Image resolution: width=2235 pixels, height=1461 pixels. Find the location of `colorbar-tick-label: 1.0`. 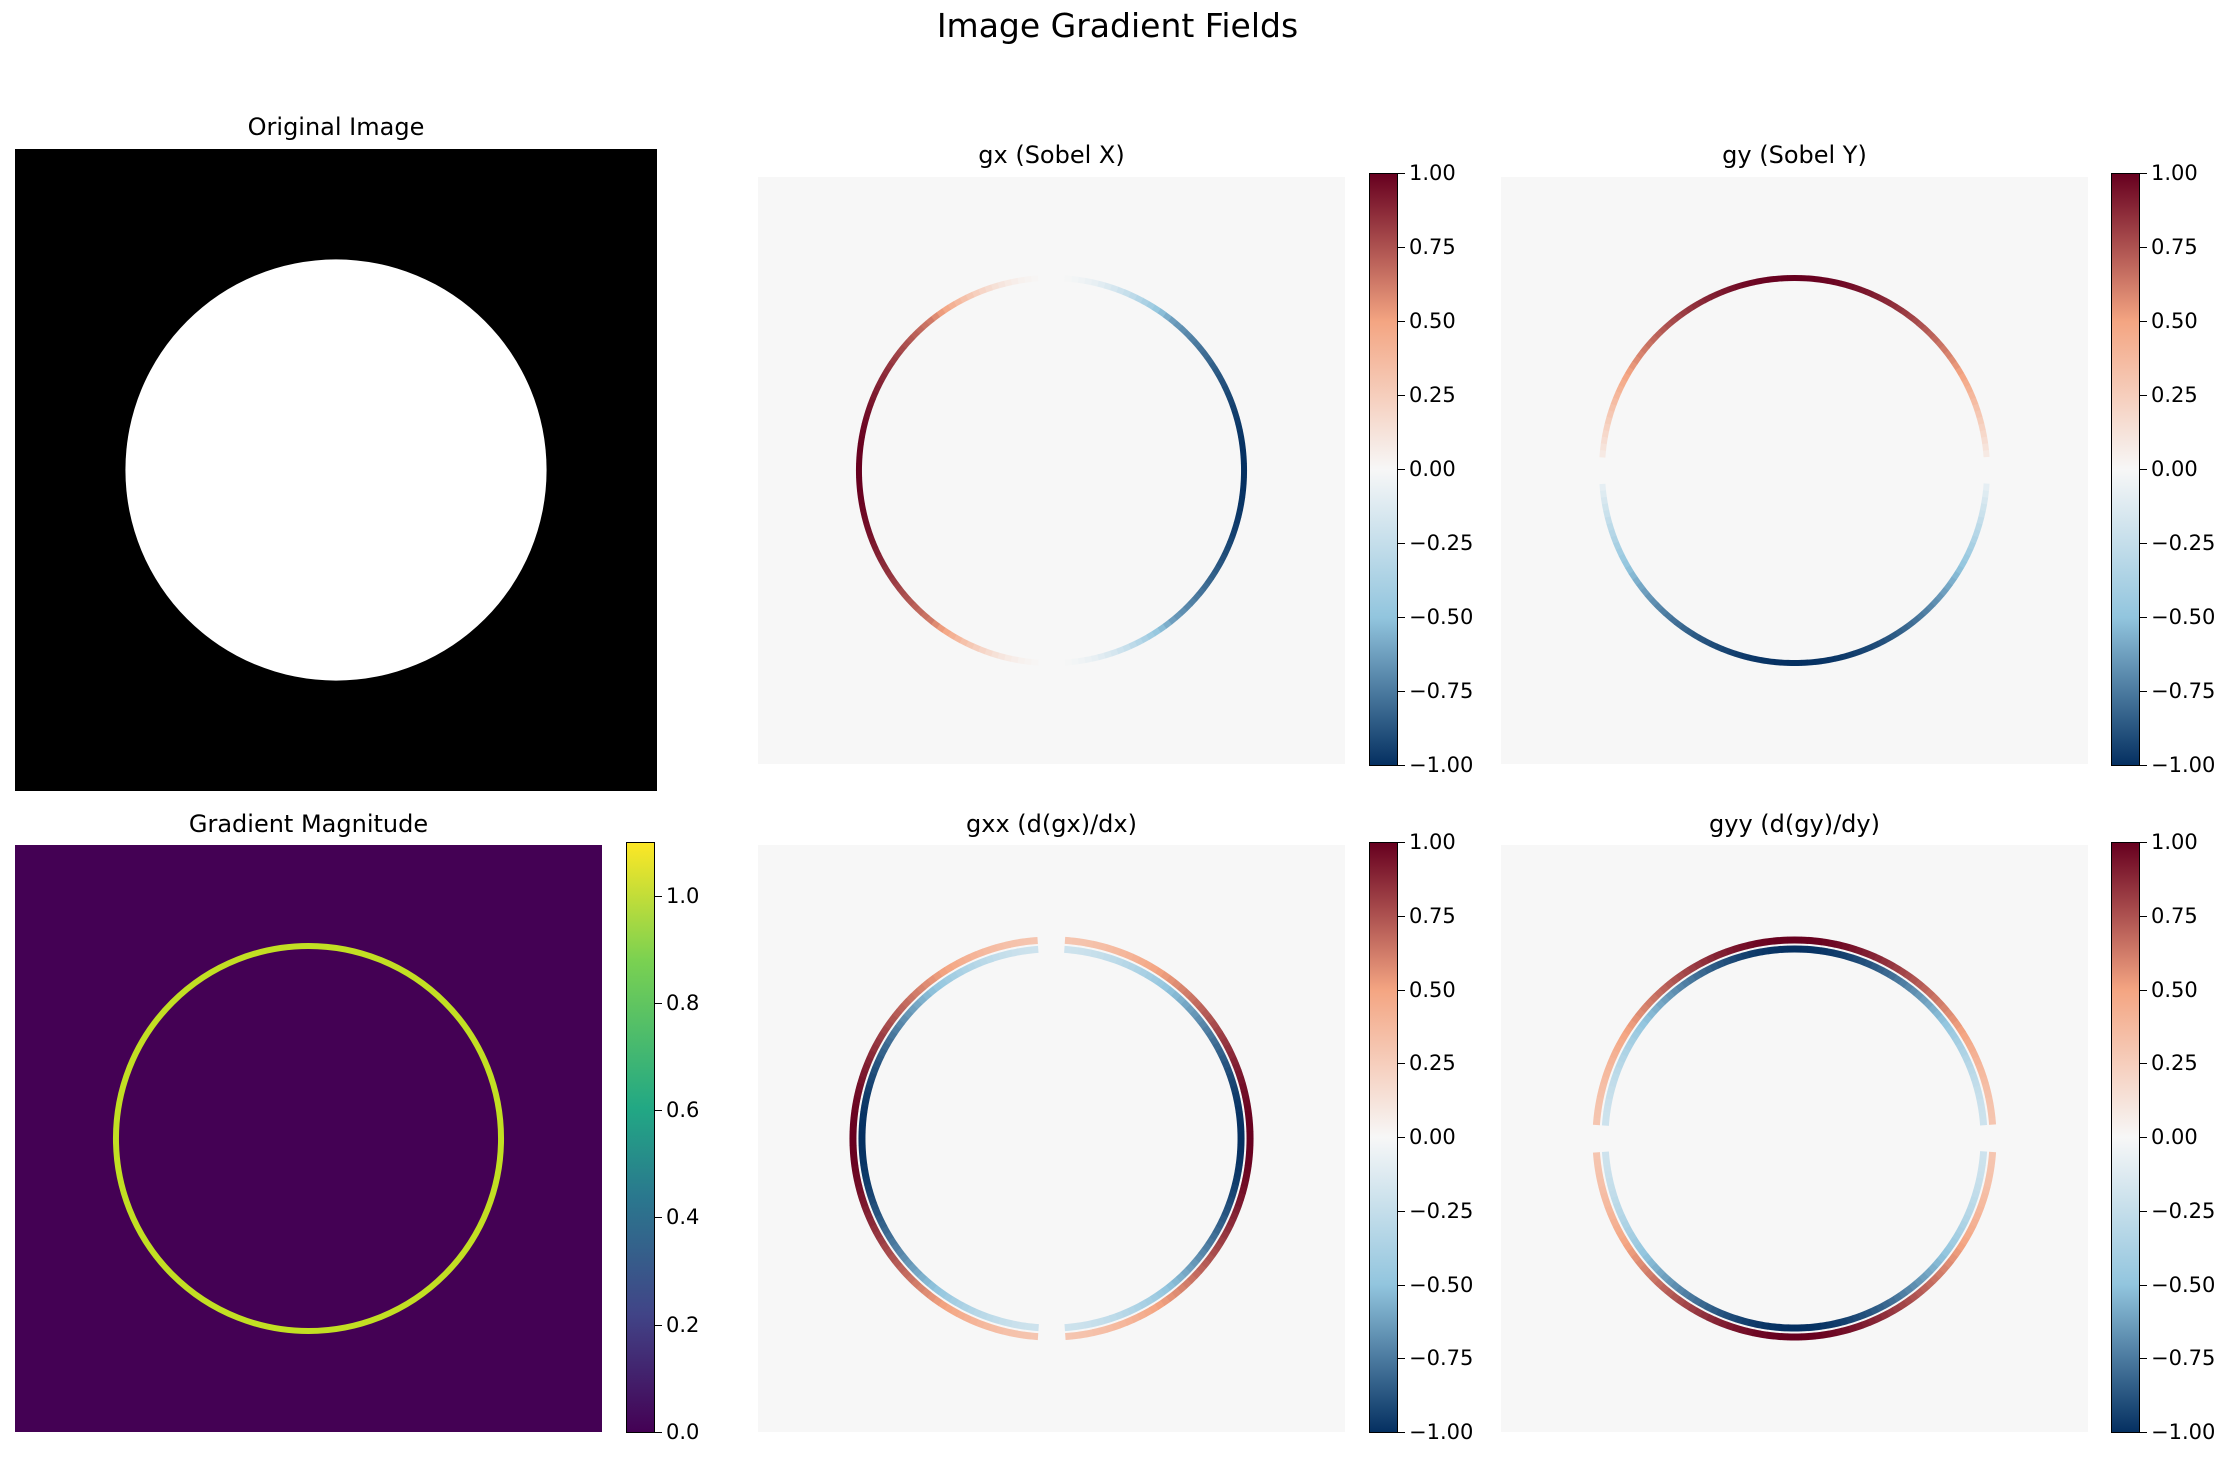

colorbar-tick-label: 1.0 is located at coordinates (683, 895).